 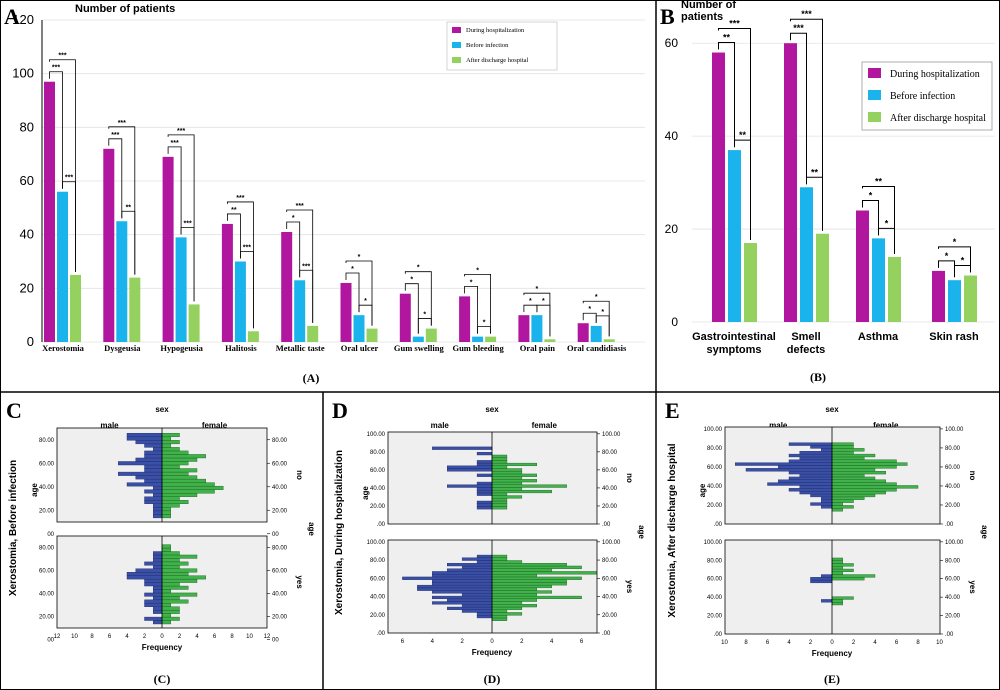 I want to click on legend-swatch-during, so click(x=456, y=30).